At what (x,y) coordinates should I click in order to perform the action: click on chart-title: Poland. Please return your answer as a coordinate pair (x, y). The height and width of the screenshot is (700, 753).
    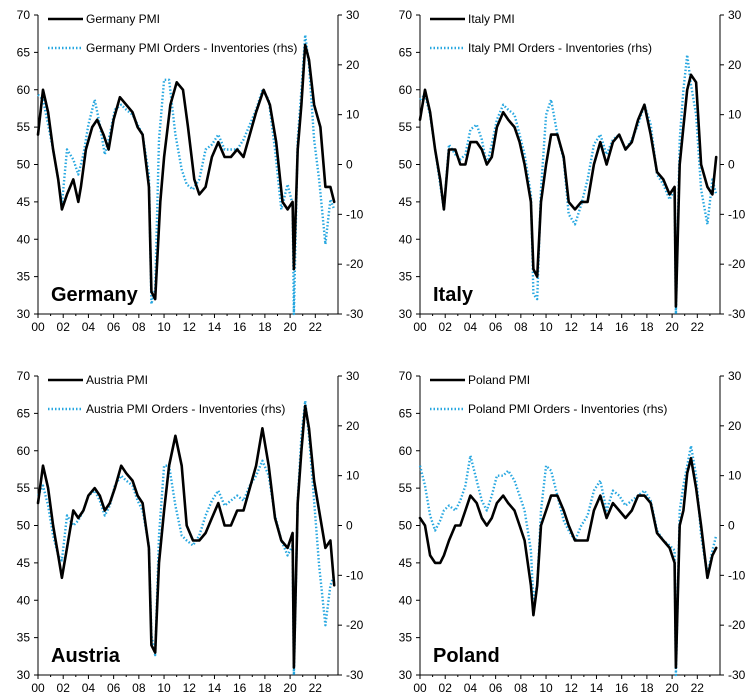
    Looking at the image, I should click on (466, 656).